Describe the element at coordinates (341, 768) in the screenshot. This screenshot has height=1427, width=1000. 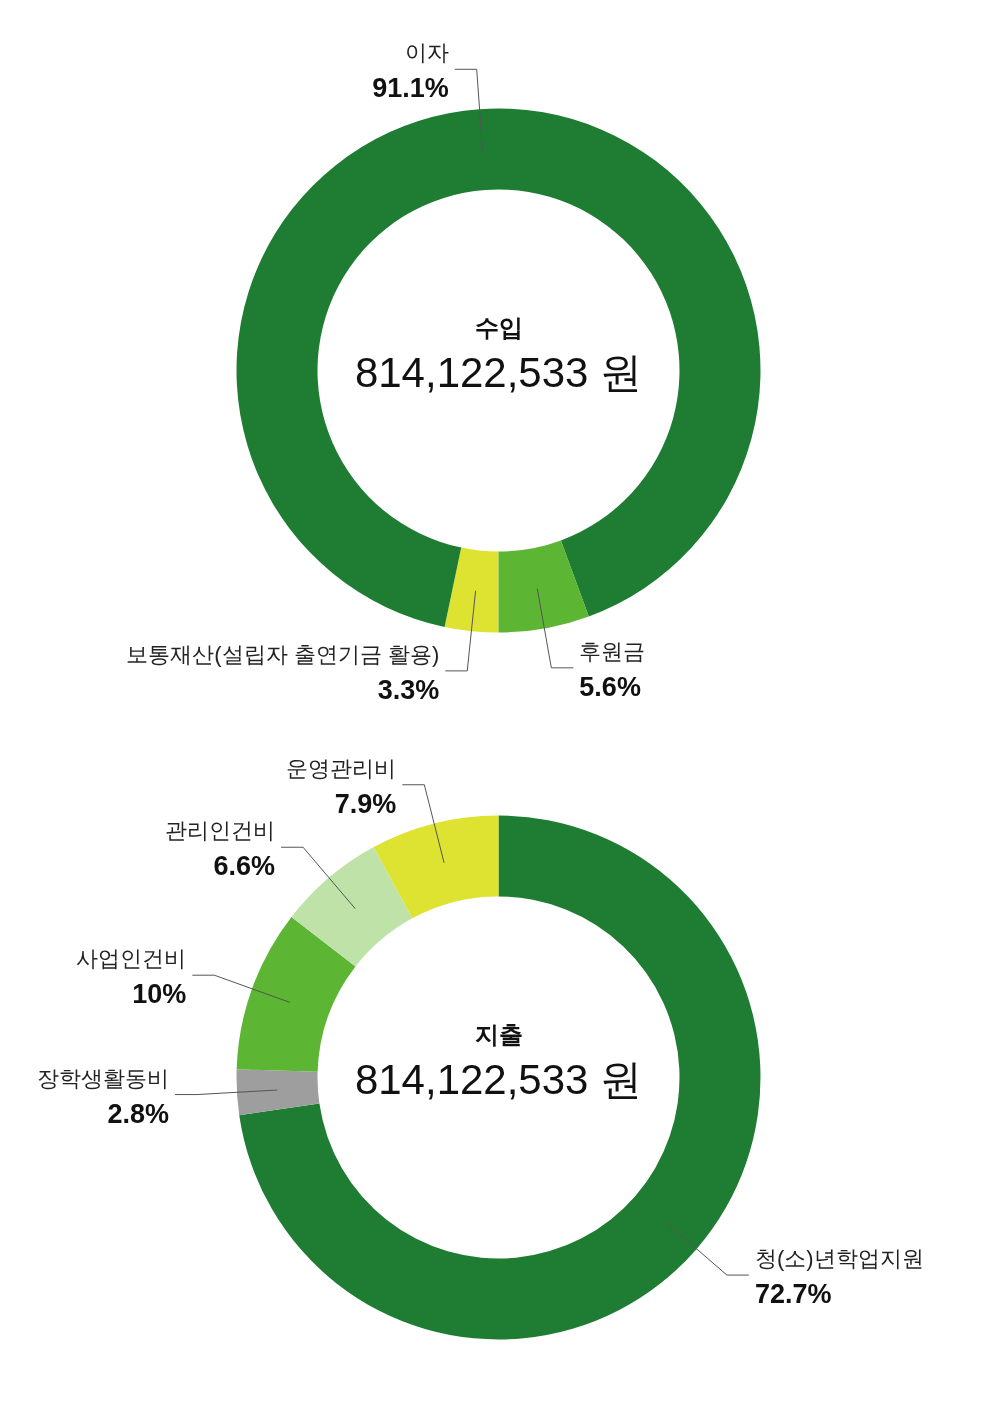
I see `slice-label: 운영관리비` at that location.